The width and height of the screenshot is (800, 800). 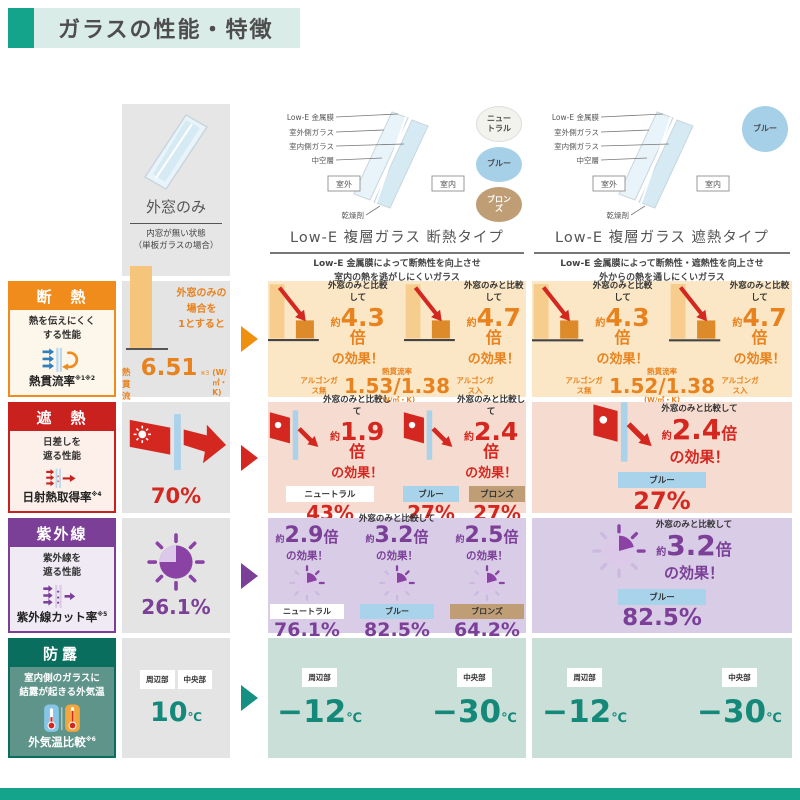 I want to click on glass-color-options: ニュートラル ブルー ブロンズ, so click(x=499, y=163).